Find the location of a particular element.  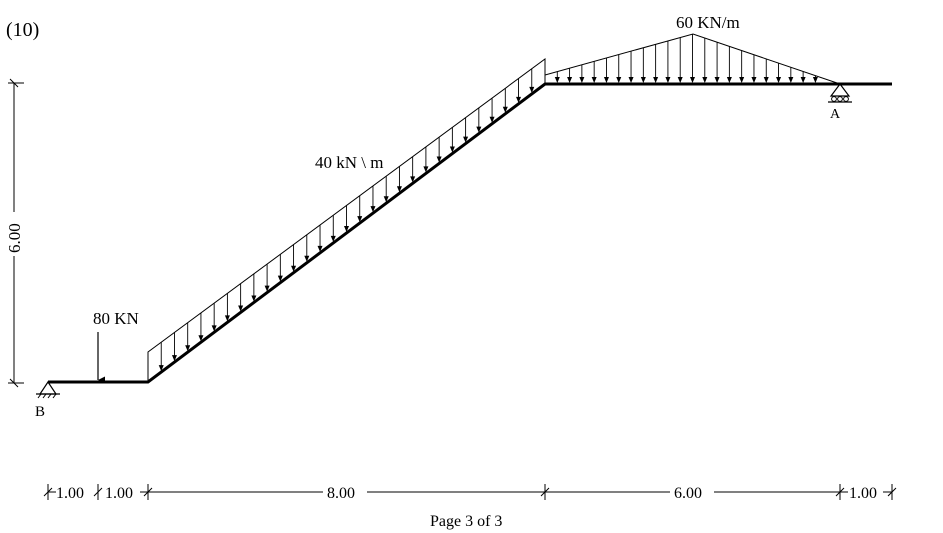

dimension-label-5: 1.00 is located at coordinates (863, 493).